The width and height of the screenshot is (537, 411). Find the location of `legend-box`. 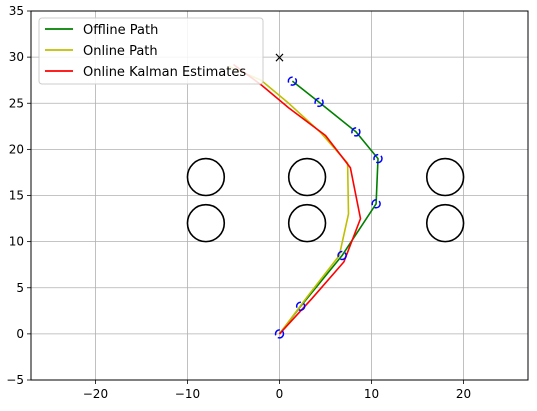

legend-box is located at coordinates (151, 51).